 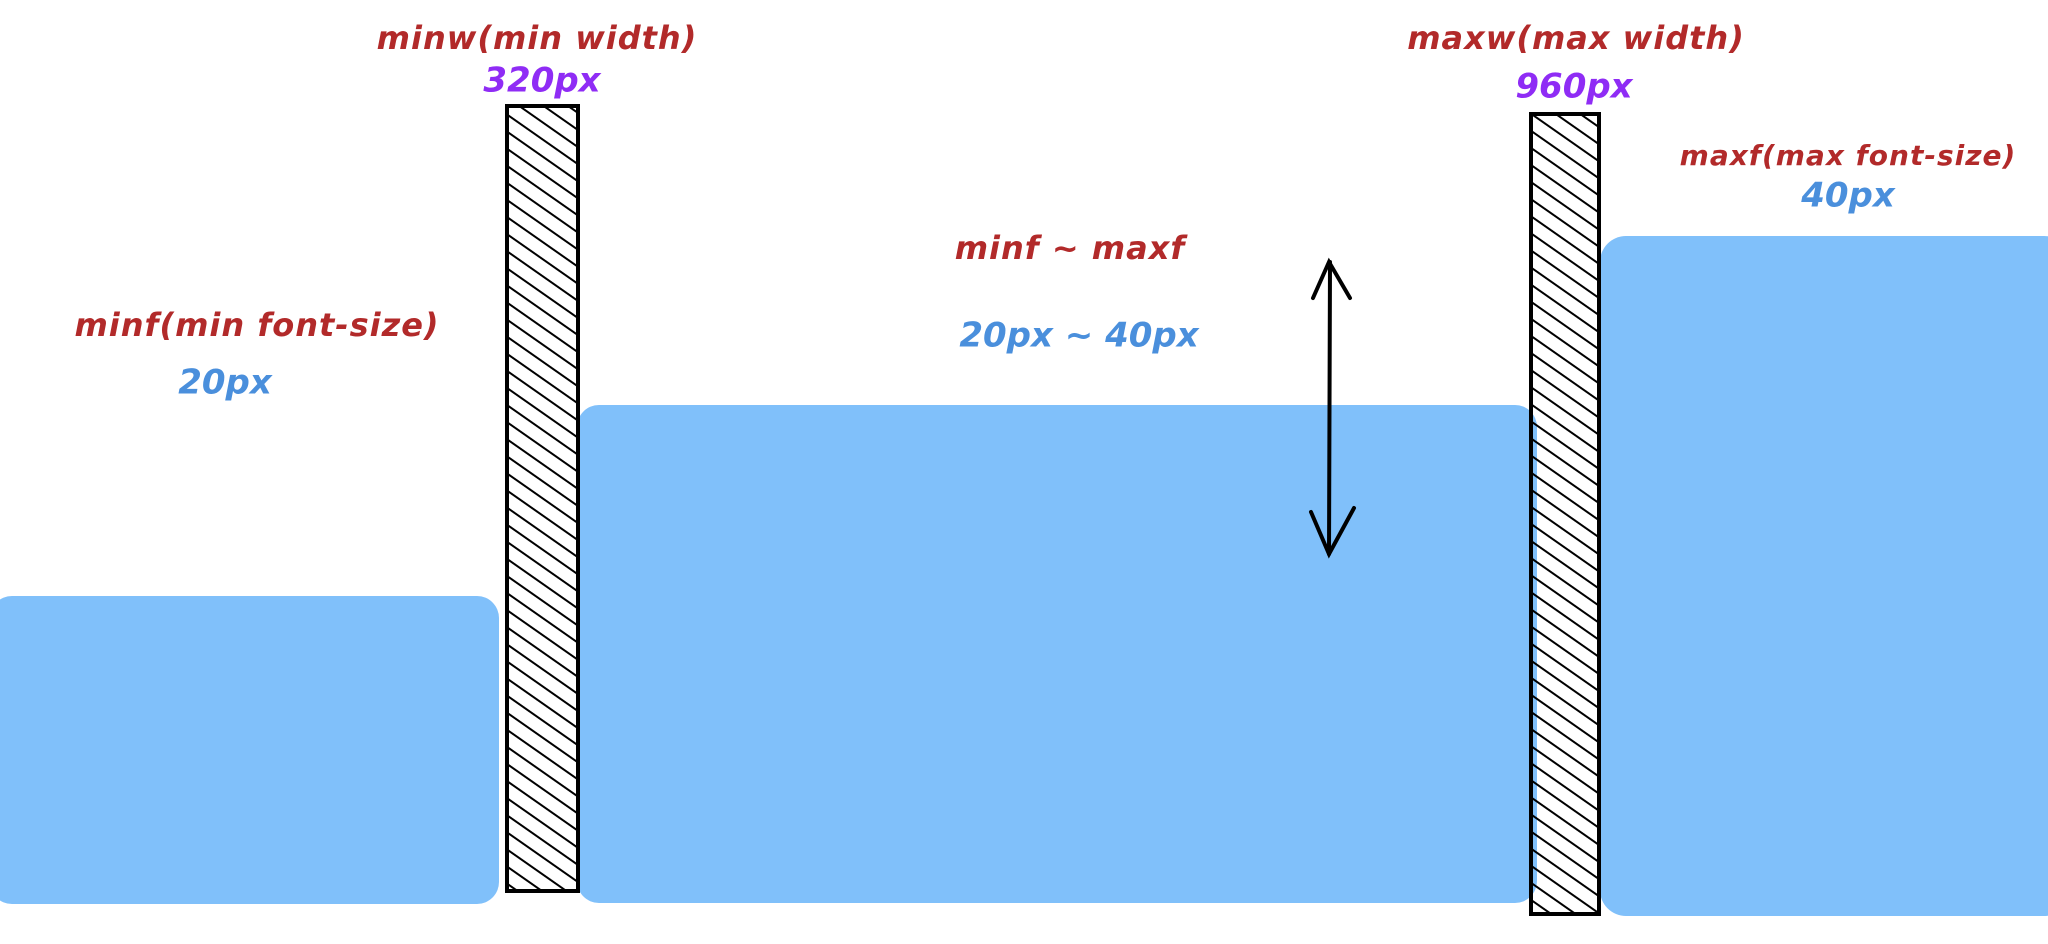 I want to click on min-width-value: 320px, so click(x=542, y=81).